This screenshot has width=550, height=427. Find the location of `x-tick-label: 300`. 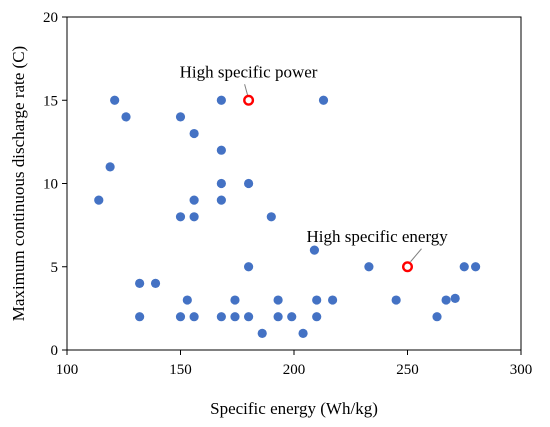

x-tick-label: 300 is located at coordinates (521, 370).